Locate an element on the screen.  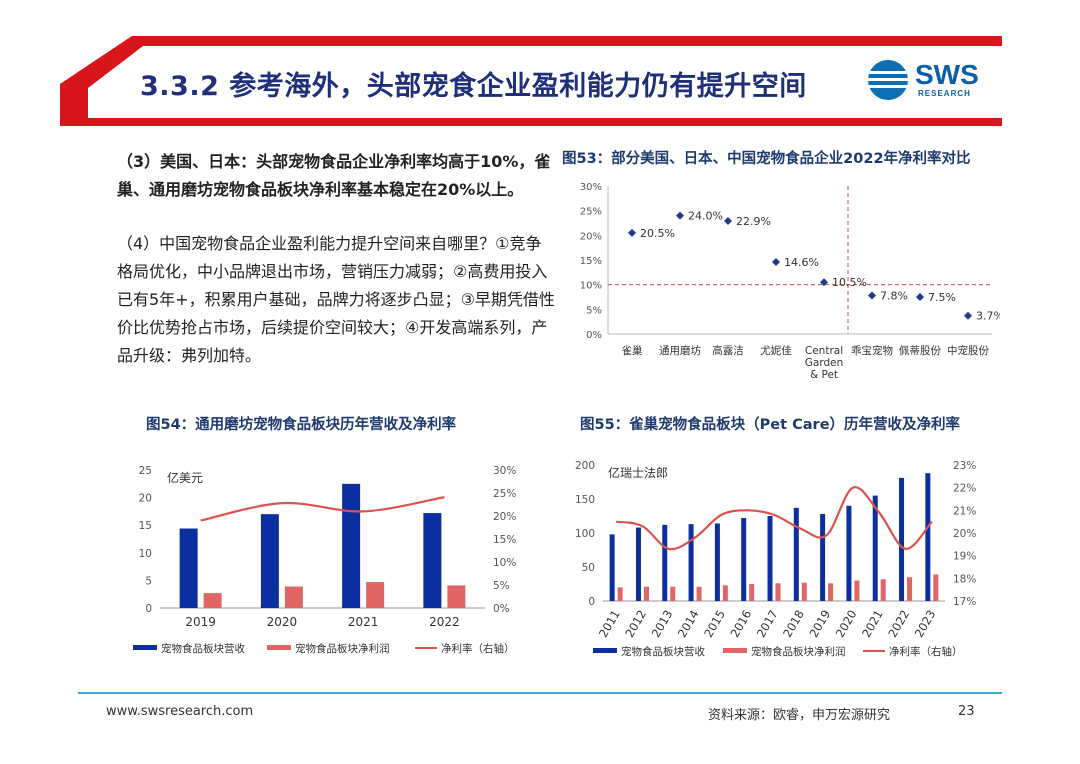
footer-url: www.swsresearch.com is located at coordinates (180, 711).